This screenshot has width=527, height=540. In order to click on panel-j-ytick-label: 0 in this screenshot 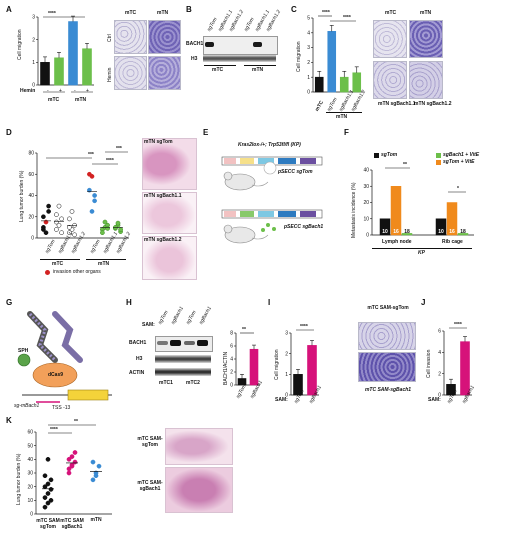, I will do `click(439, 396)`.